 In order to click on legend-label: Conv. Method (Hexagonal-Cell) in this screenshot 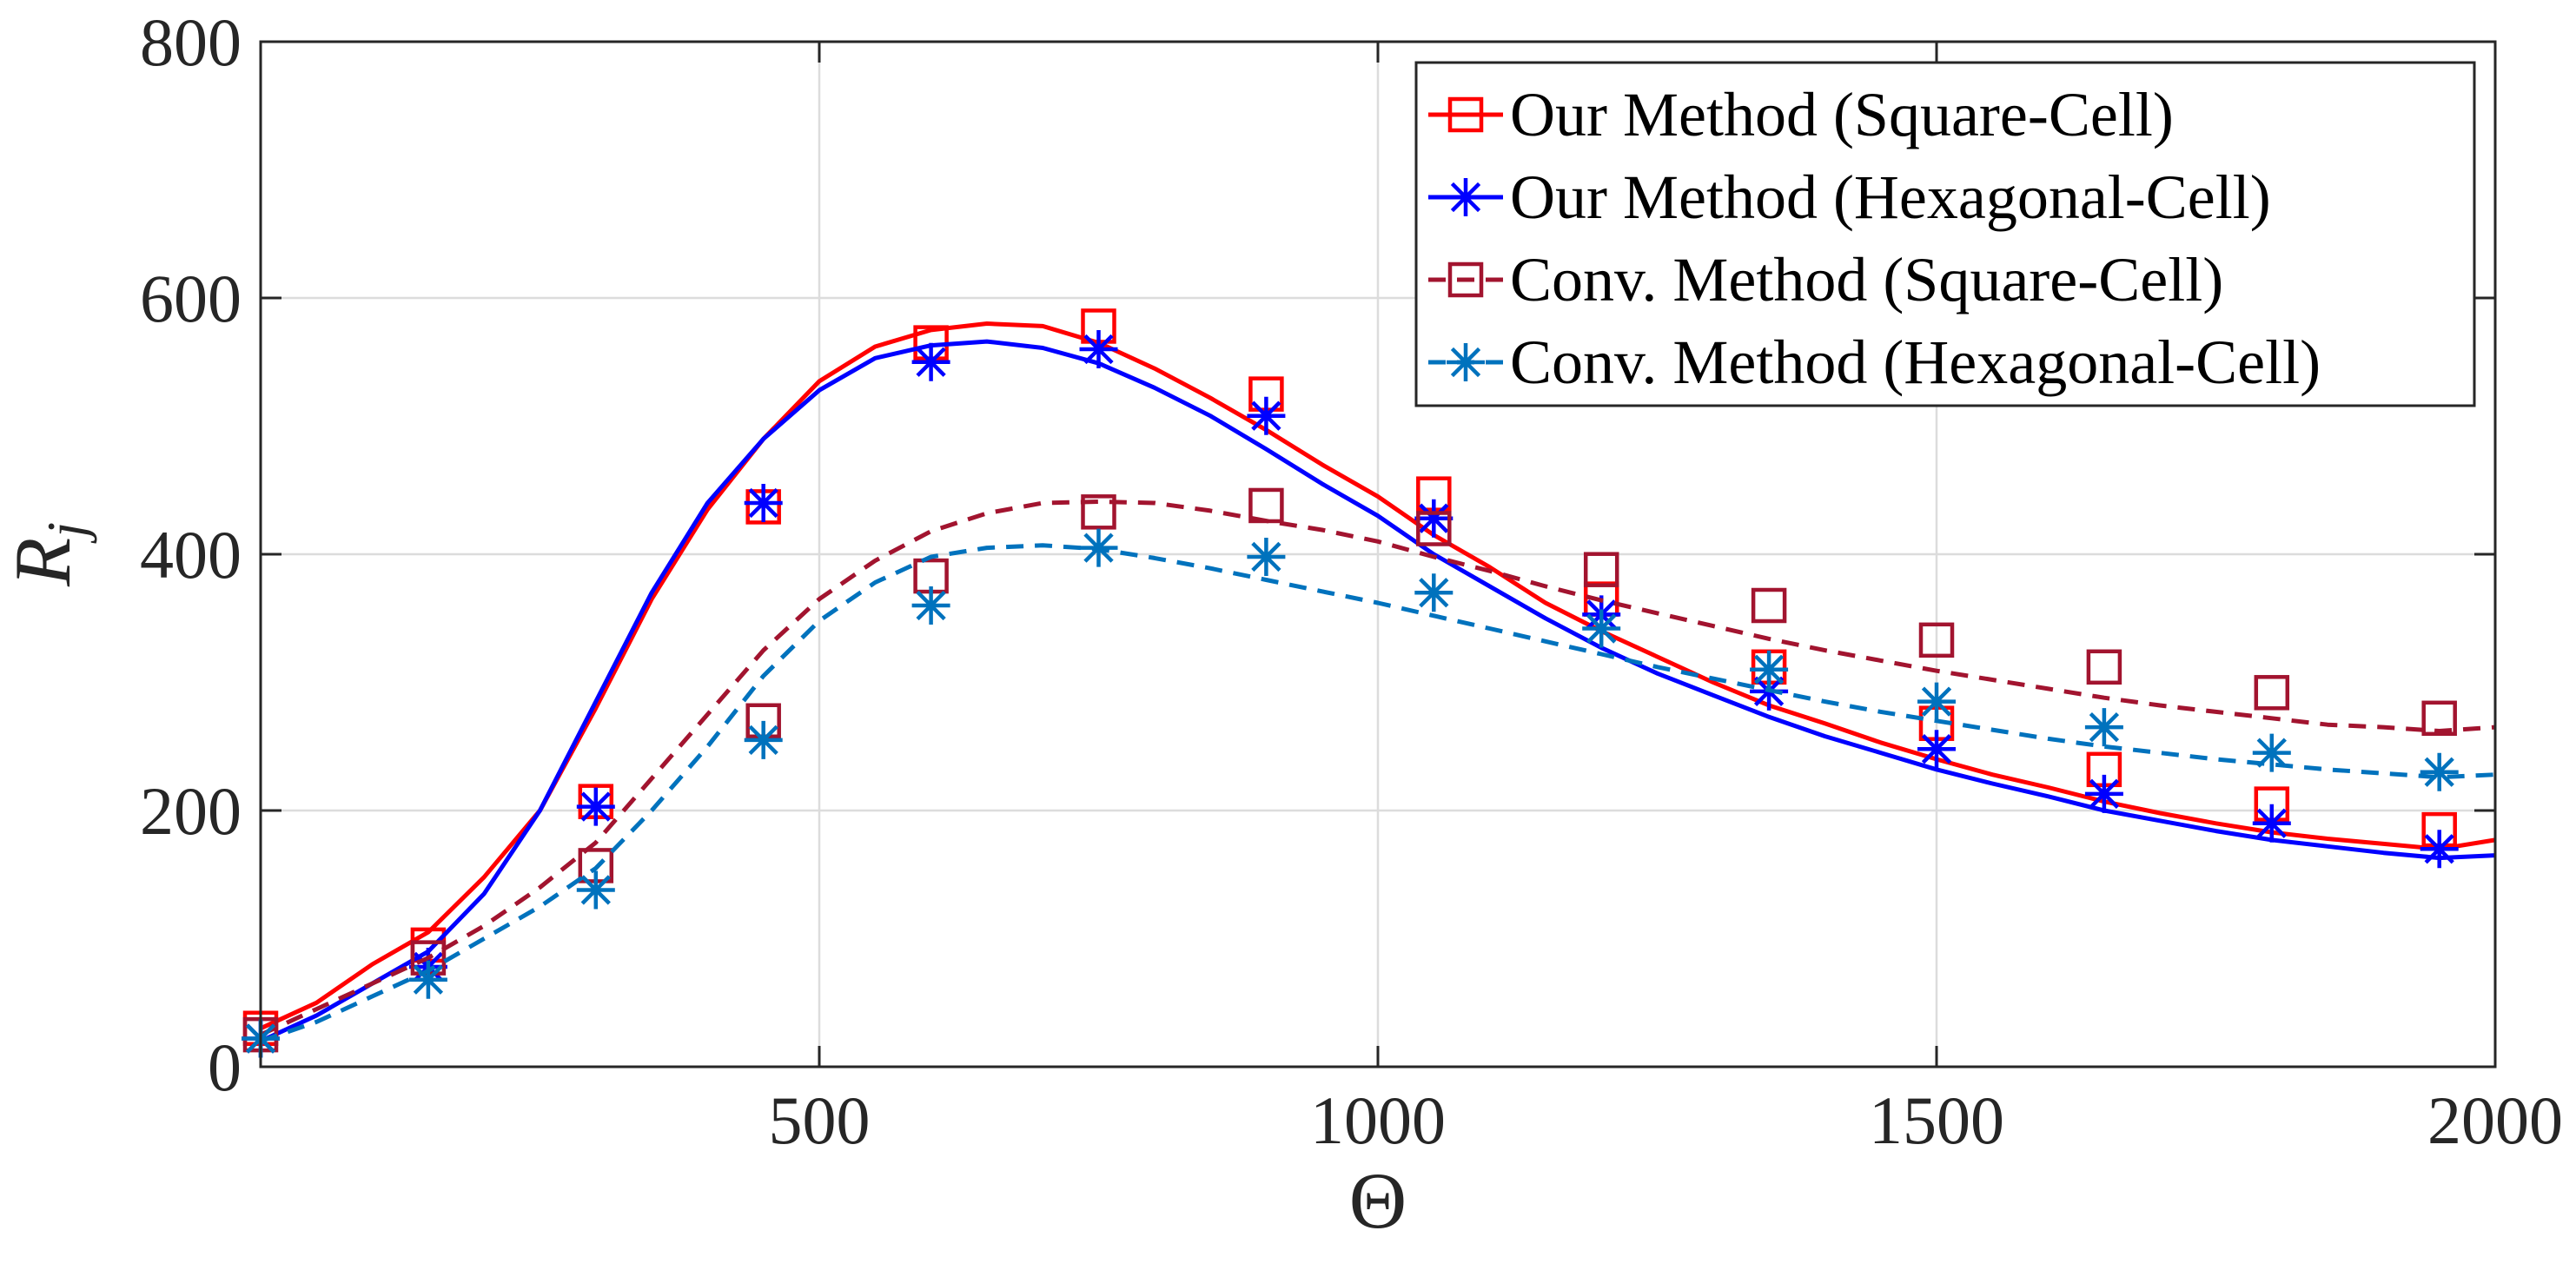, I will do `click(1915, 363)`.